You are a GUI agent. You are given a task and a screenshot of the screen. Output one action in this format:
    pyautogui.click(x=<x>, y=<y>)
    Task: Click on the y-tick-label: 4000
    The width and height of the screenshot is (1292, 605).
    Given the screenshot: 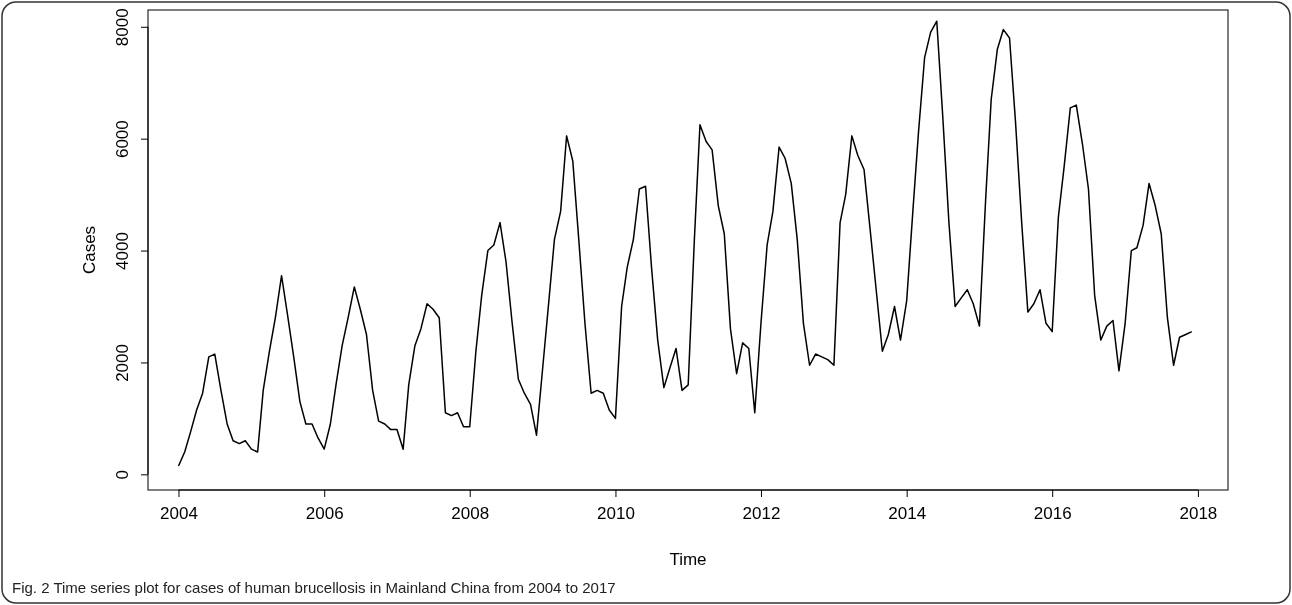 What is the action you would take?
    pyautogui.click(x=122, y=251)
    